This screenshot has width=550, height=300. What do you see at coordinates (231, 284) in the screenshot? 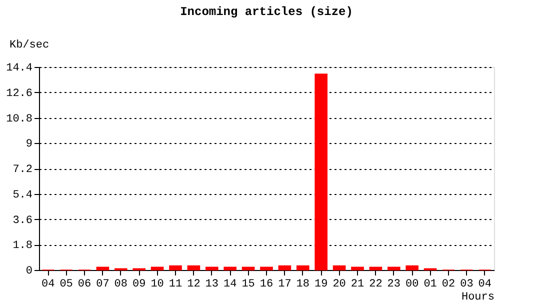
I see `x-tick-label: 14` at bounding box center [231, 284].